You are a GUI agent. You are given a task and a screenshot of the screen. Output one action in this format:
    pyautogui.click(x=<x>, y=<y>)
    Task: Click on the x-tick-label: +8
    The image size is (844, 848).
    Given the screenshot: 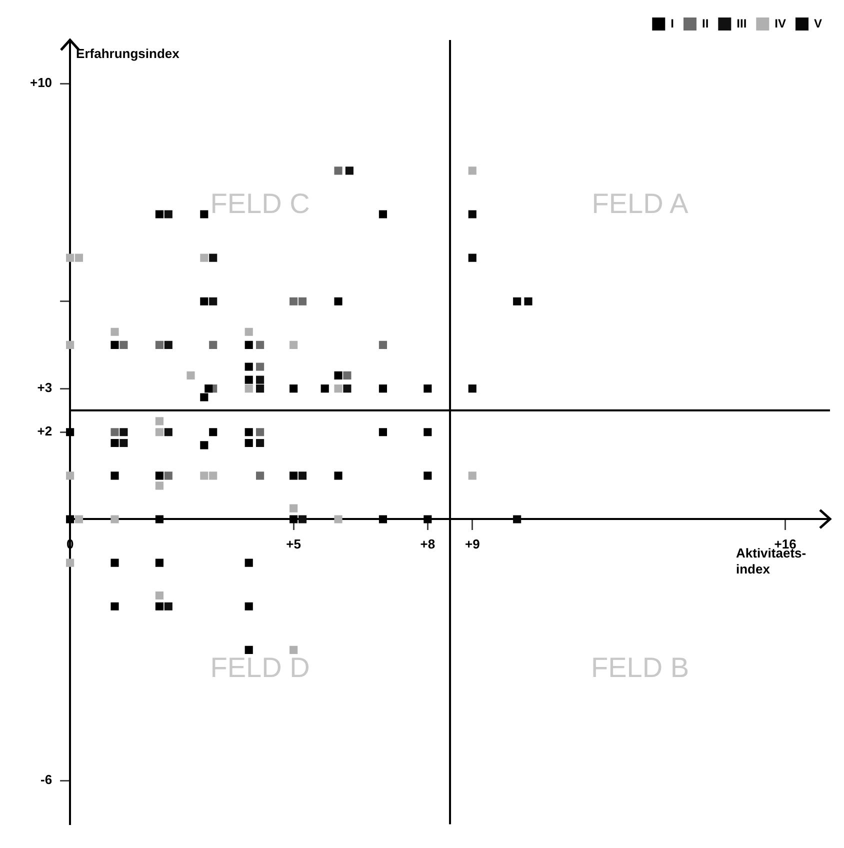 What is the action you would take?
    pyautogui.click(x=428, y=544)
    